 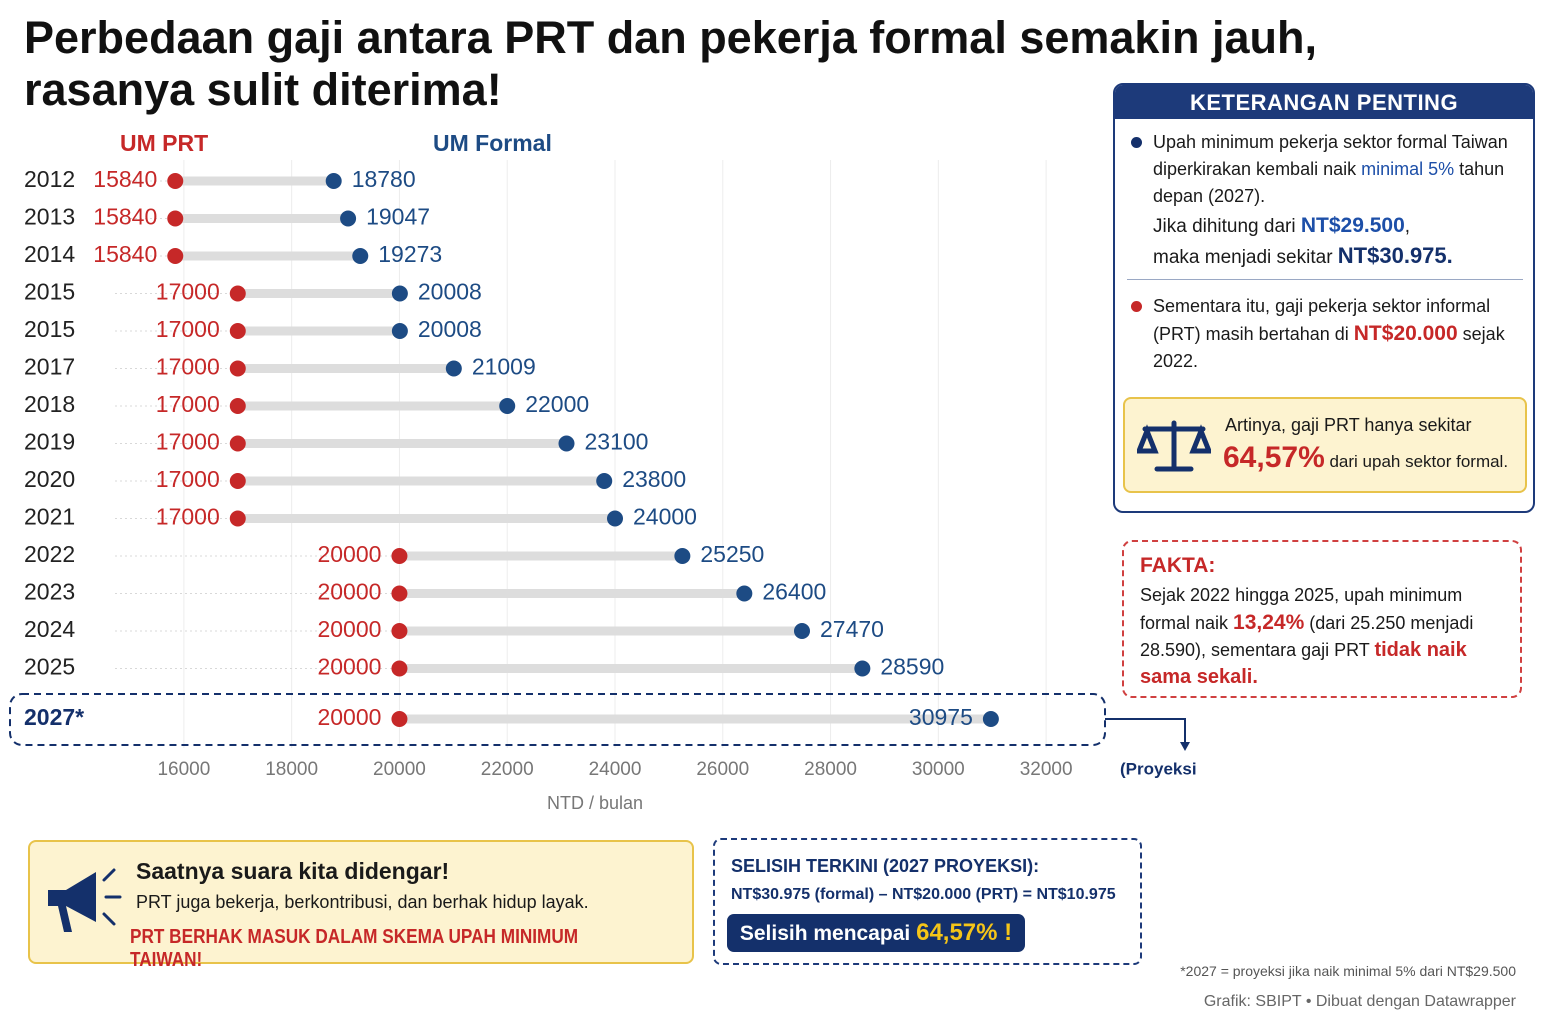 I want to click on text: sejak 2022., so click(x=1329, y=347).